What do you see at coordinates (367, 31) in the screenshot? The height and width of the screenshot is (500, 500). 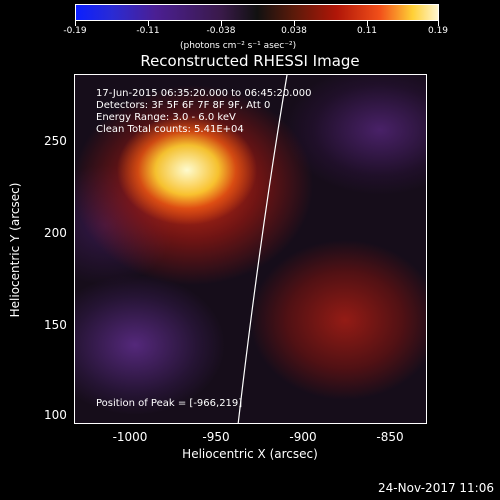 I see `colorbar-tick-label: 0.11` at bounding box center [367, 31].